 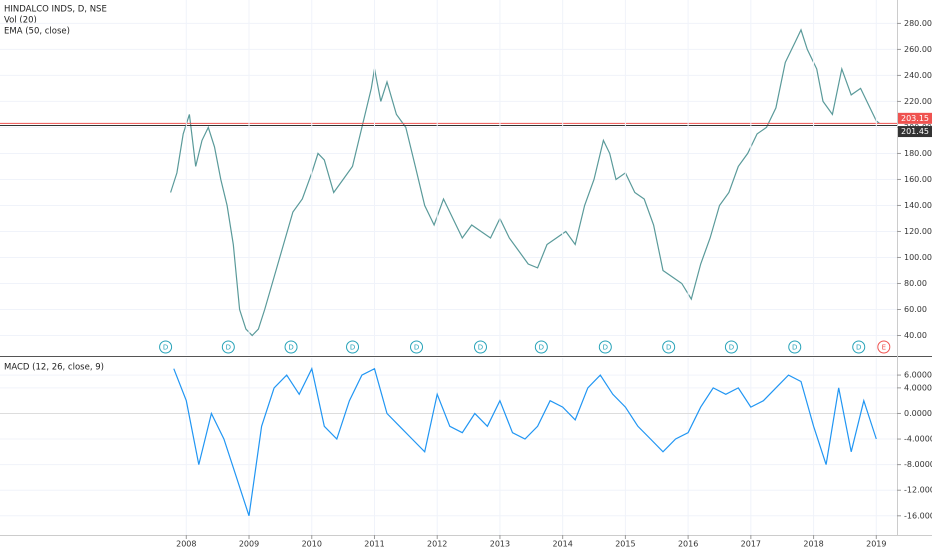 What do you see at coordinates (625, 544) in the screenshot?
I see `x-tick-label: 2015` at bounding box center [625, 544].